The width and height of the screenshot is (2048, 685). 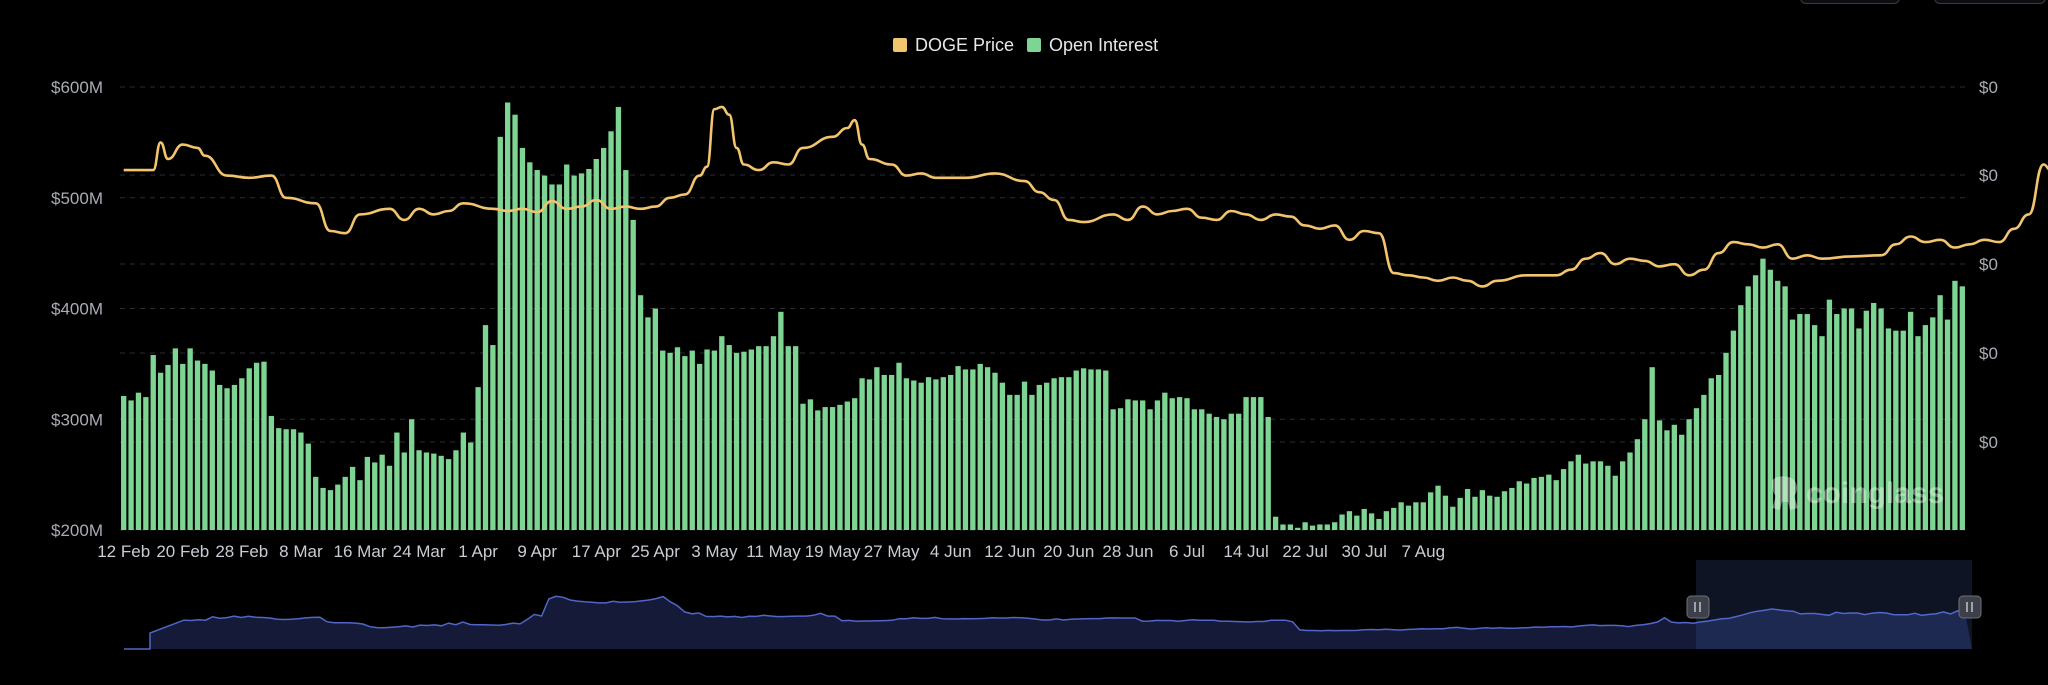 I want to click on x-tick-label: 24 Mar, so click(x=419, y=551).